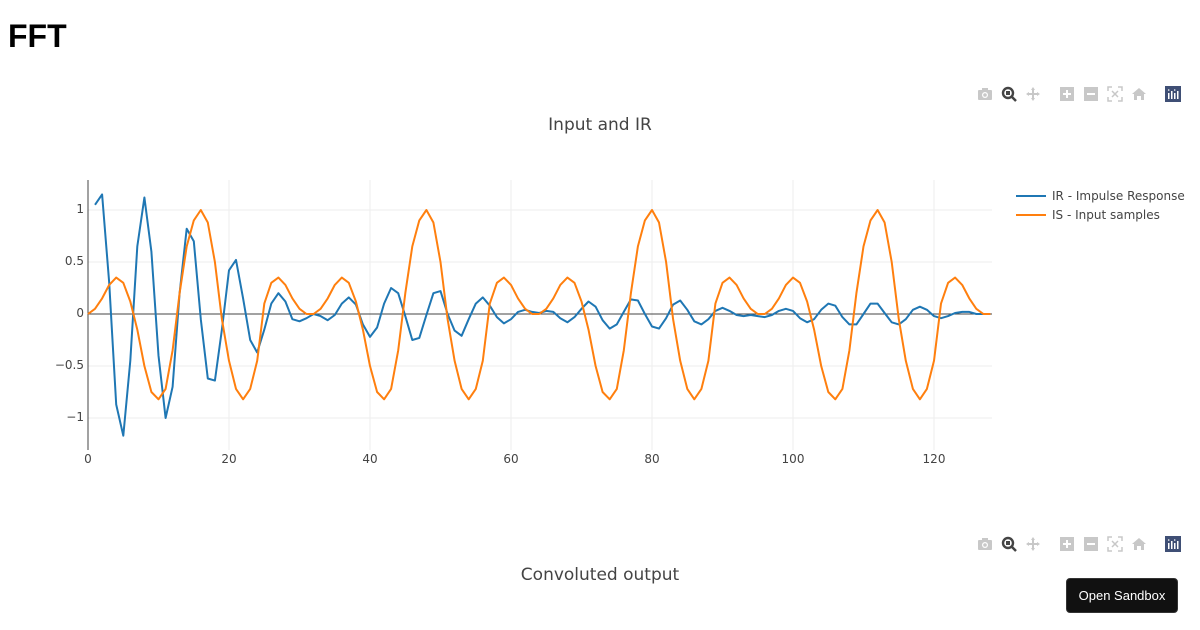 Image resolution: width=1200 pixels, height=630 pixels. Describe the element at coordinates (1031, 195) in the screenshot. I see `legend-swatch-ir` at that location.